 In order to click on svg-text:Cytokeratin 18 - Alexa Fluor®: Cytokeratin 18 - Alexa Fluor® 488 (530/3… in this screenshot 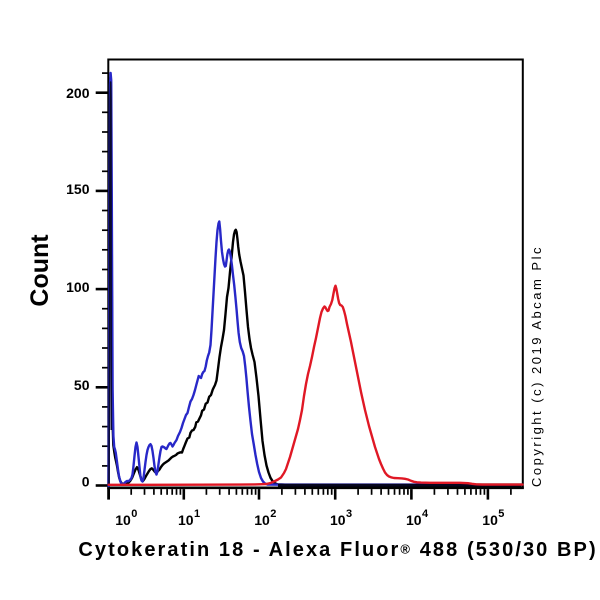, I will do `click(337, 550)`.